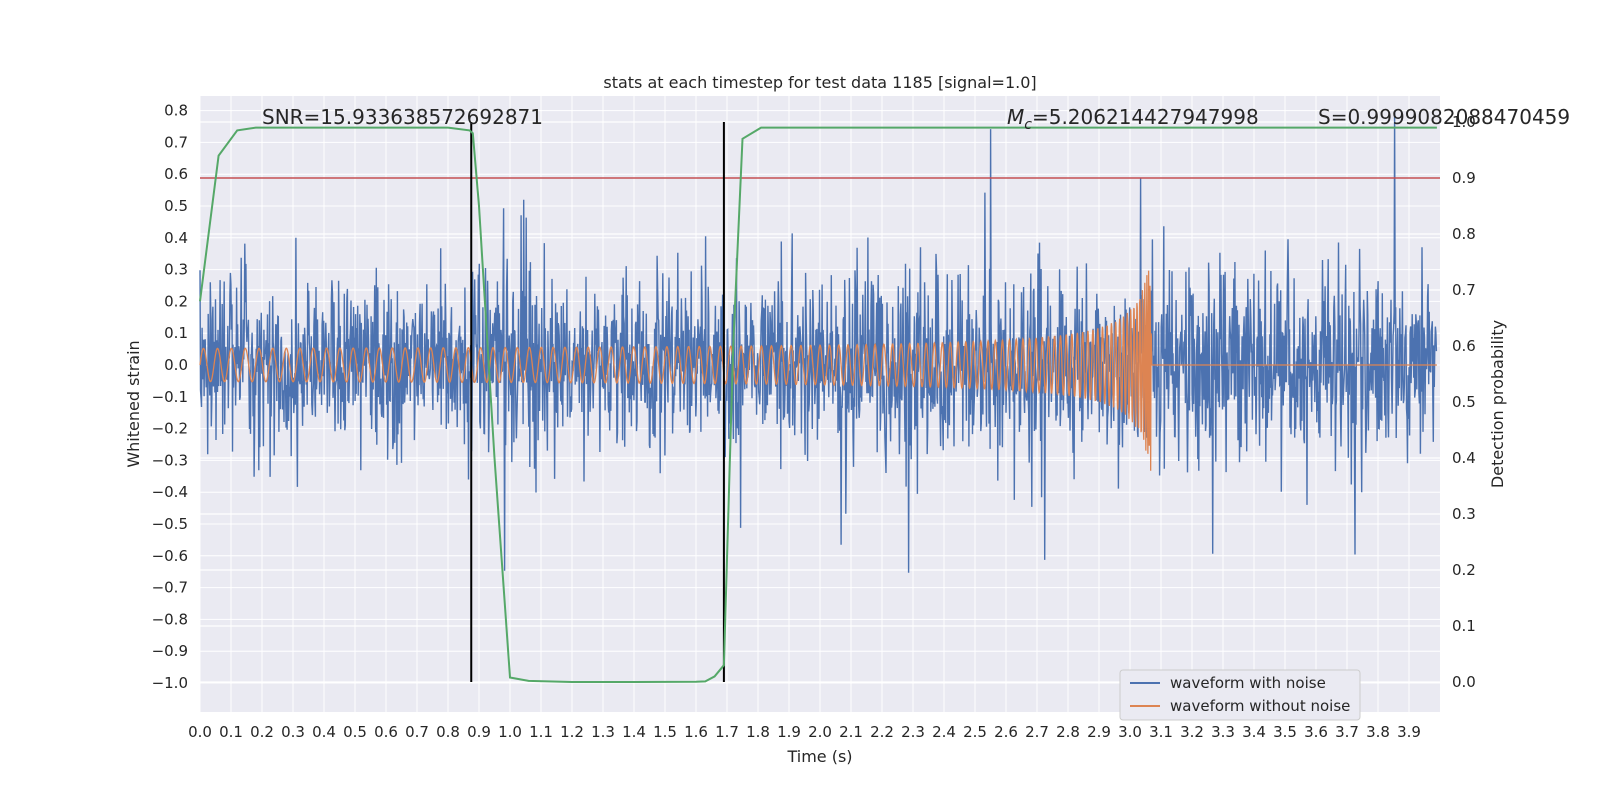  What do you see at coordinates (170, 492) in the screenshot?
I see `y-tick-label: −0.4` at bounding box center [170, 492].